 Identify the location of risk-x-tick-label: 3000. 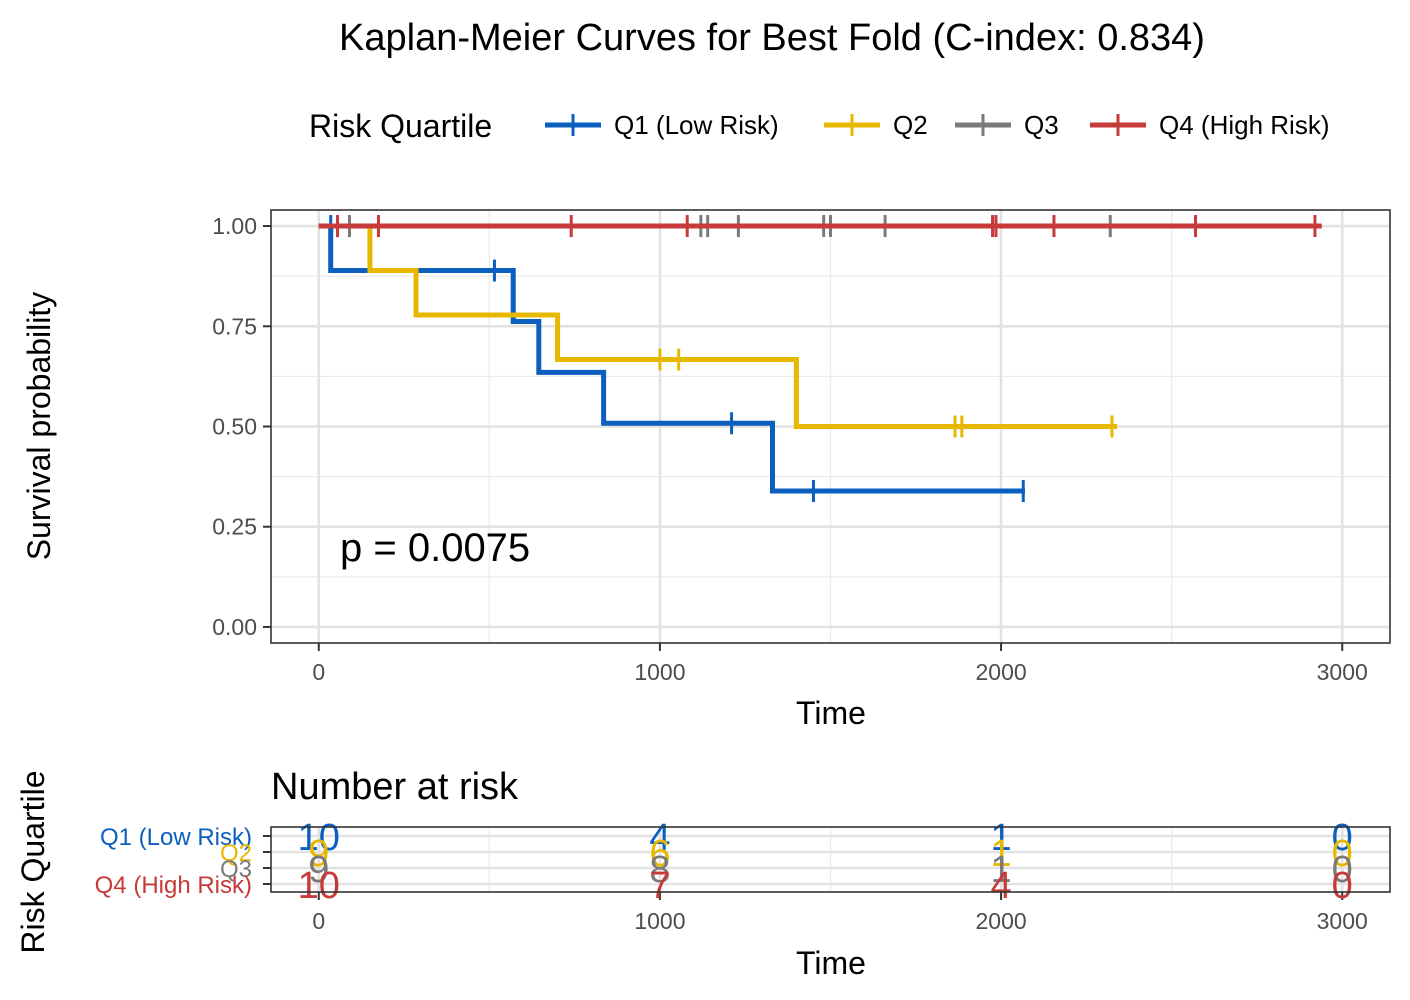
(1342, 921).